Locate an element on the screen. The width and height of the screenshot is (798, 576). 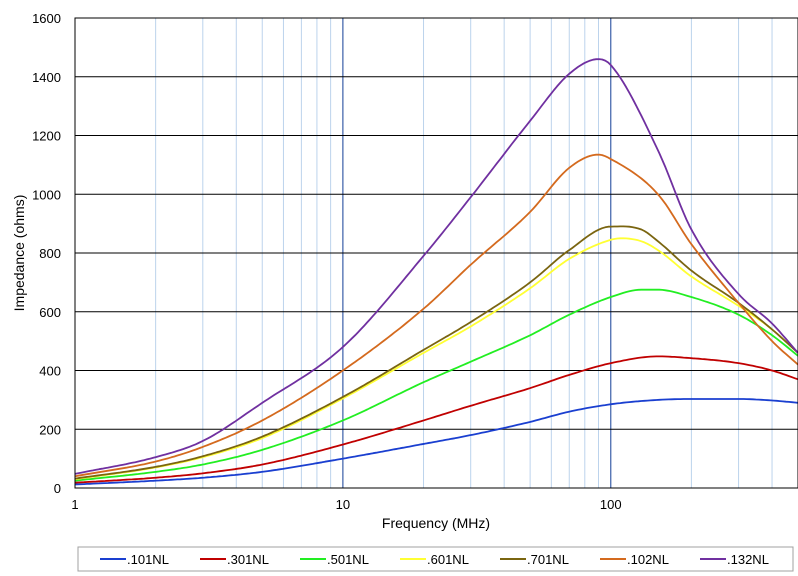
x-tick-label: 100 is located at coordinates (611, 504).